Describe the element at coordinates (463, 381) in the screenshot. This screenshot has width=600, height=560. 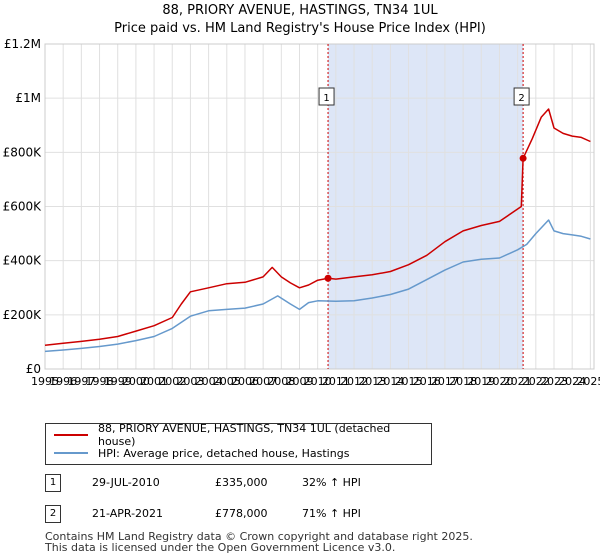
I see `x-tick-label: 2018` at that location.